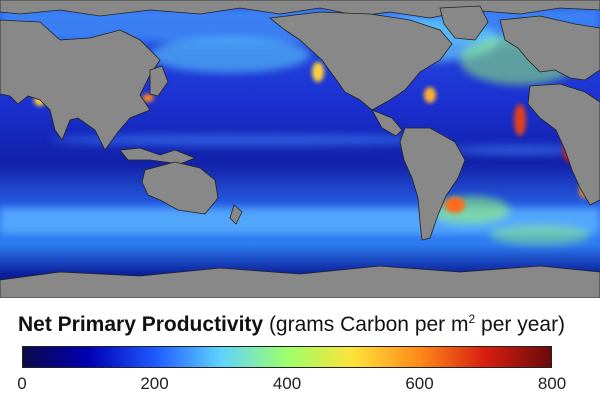  I want to click on asia-left, so click(80, 85).